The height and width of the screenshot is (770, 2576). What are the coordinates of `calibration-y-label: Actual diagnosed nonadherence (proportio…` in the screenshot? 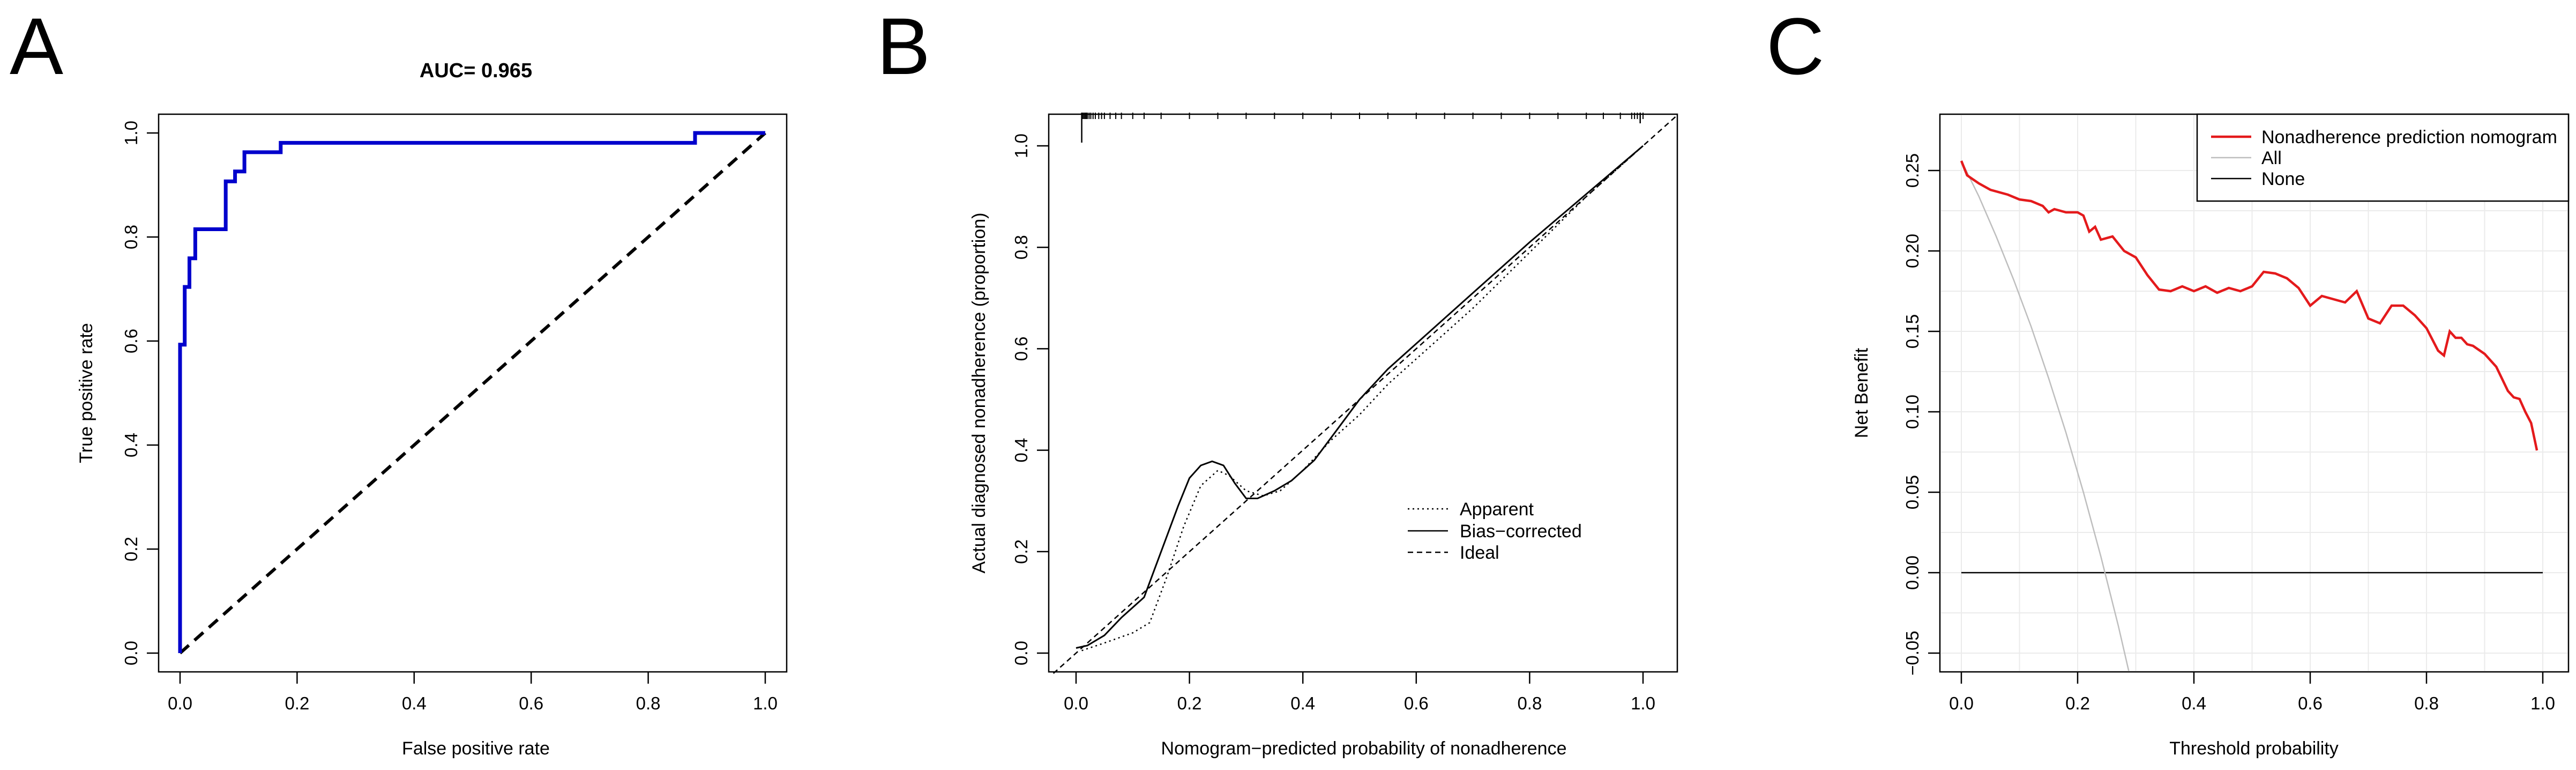 It's located at (979, 393).